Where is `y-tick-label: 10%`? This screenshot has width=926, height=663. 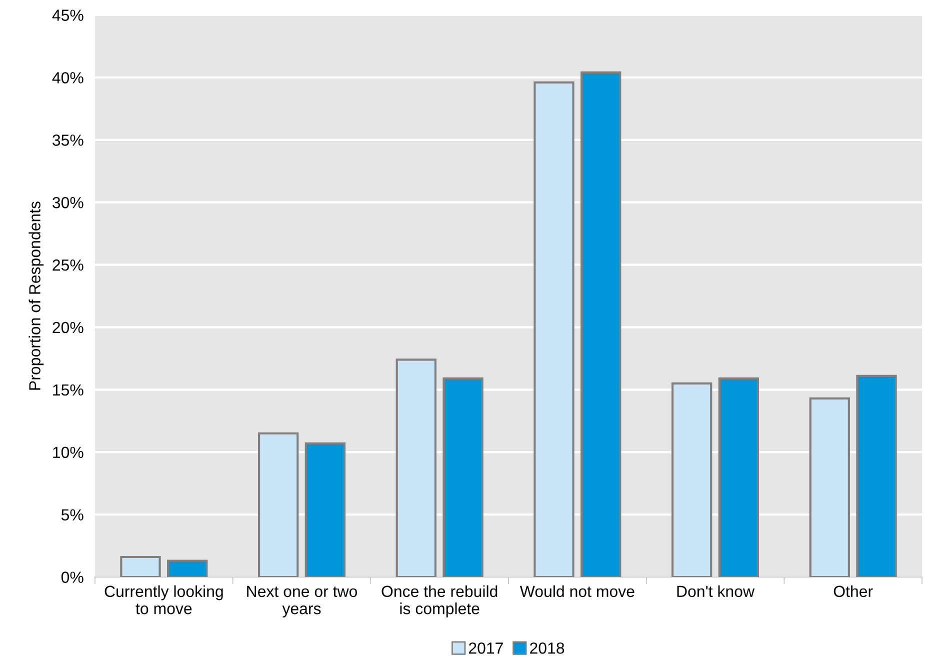 y-tick-label: 10% is located at coordinates (68, 452).